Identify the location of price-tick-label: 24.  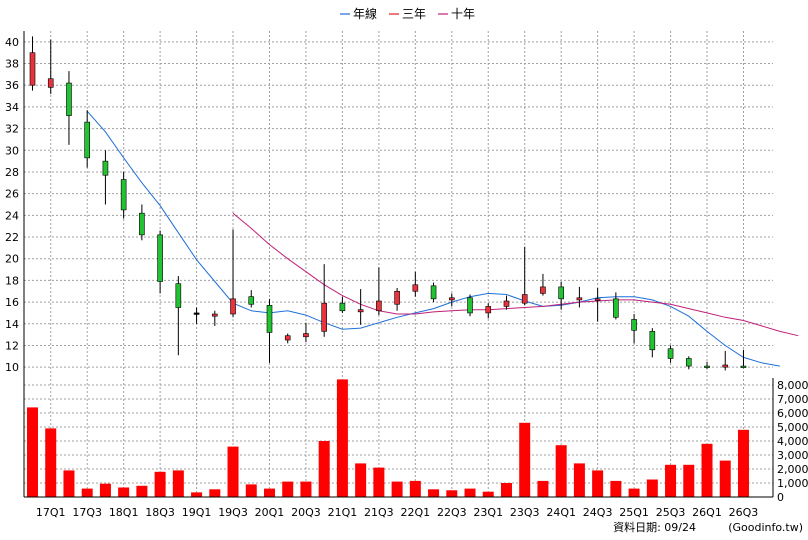
(12, 215).